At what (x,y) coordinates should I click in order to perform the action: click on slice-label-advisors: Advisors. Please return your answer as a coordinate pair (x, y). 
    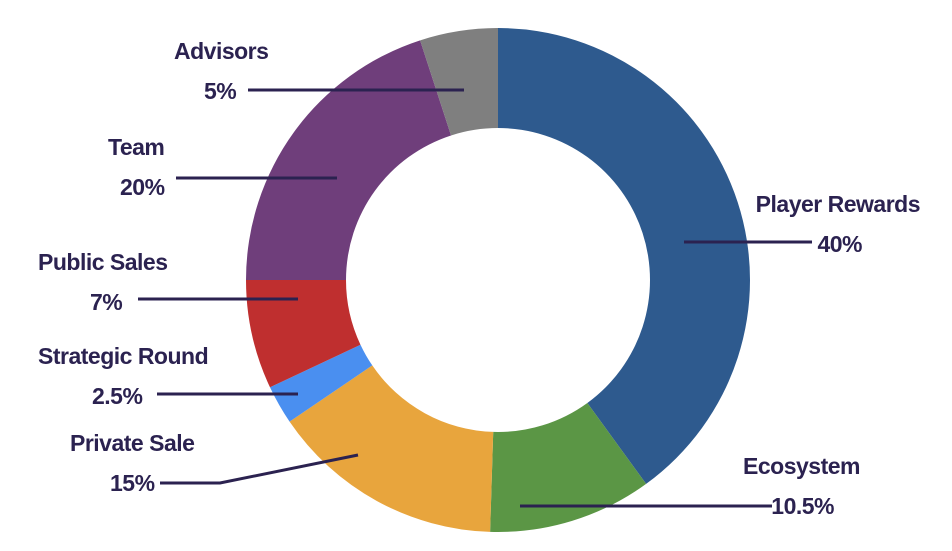
    Looking at the image, I should click on (221, 51).